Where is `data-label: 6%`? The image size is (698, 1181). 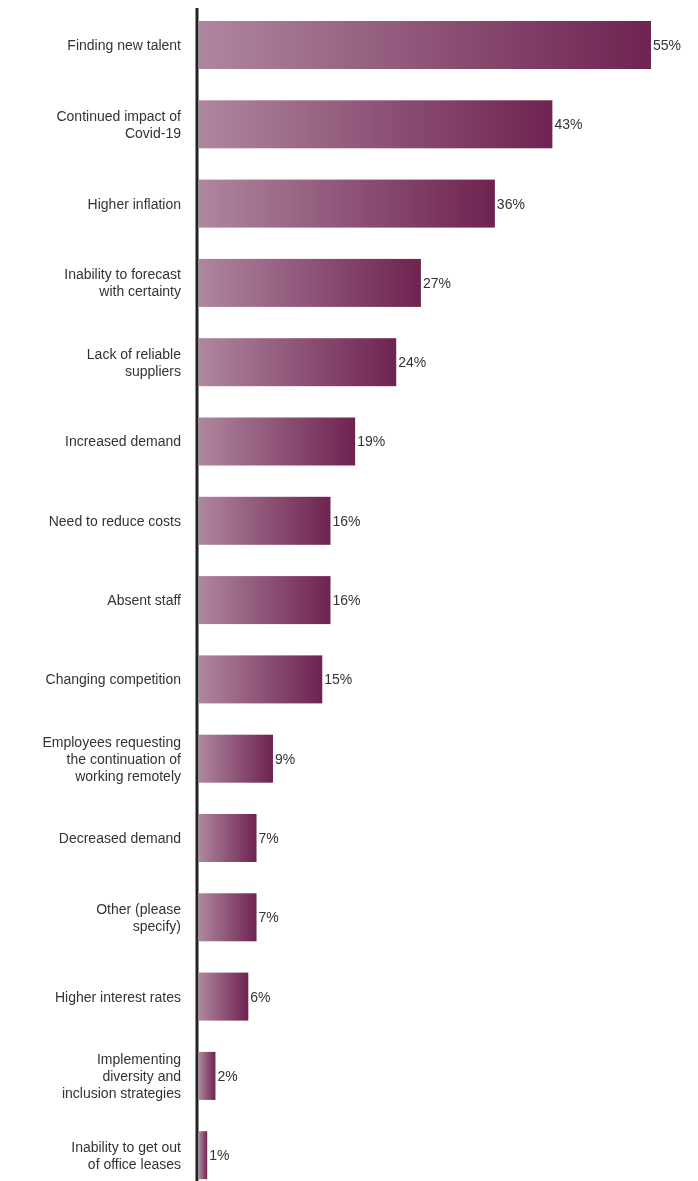 data-label: 6% is located at coordinates (260, 996).